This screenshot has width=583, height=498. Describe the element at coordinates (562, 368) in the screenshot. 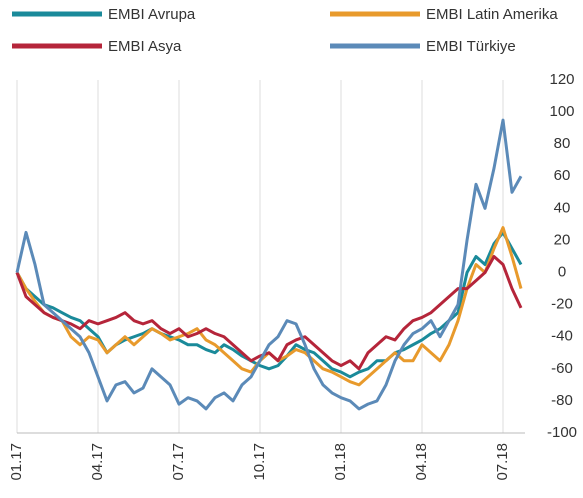

I see `y-tick-label: -60` at that location.